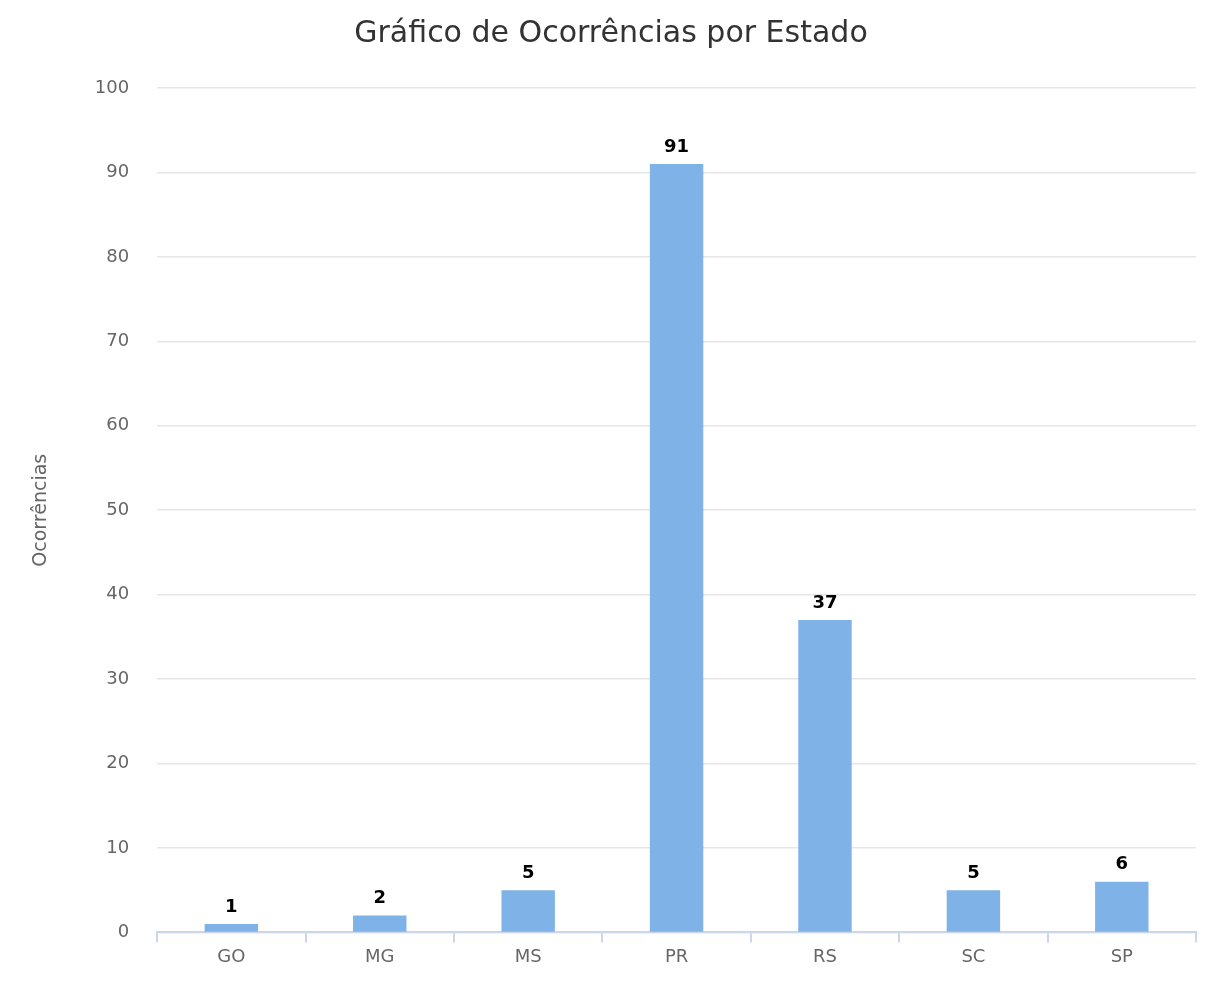  Describe the element at coordinates (118, 846) in the screenshot. I see `y-tick-label: 10` at that location.